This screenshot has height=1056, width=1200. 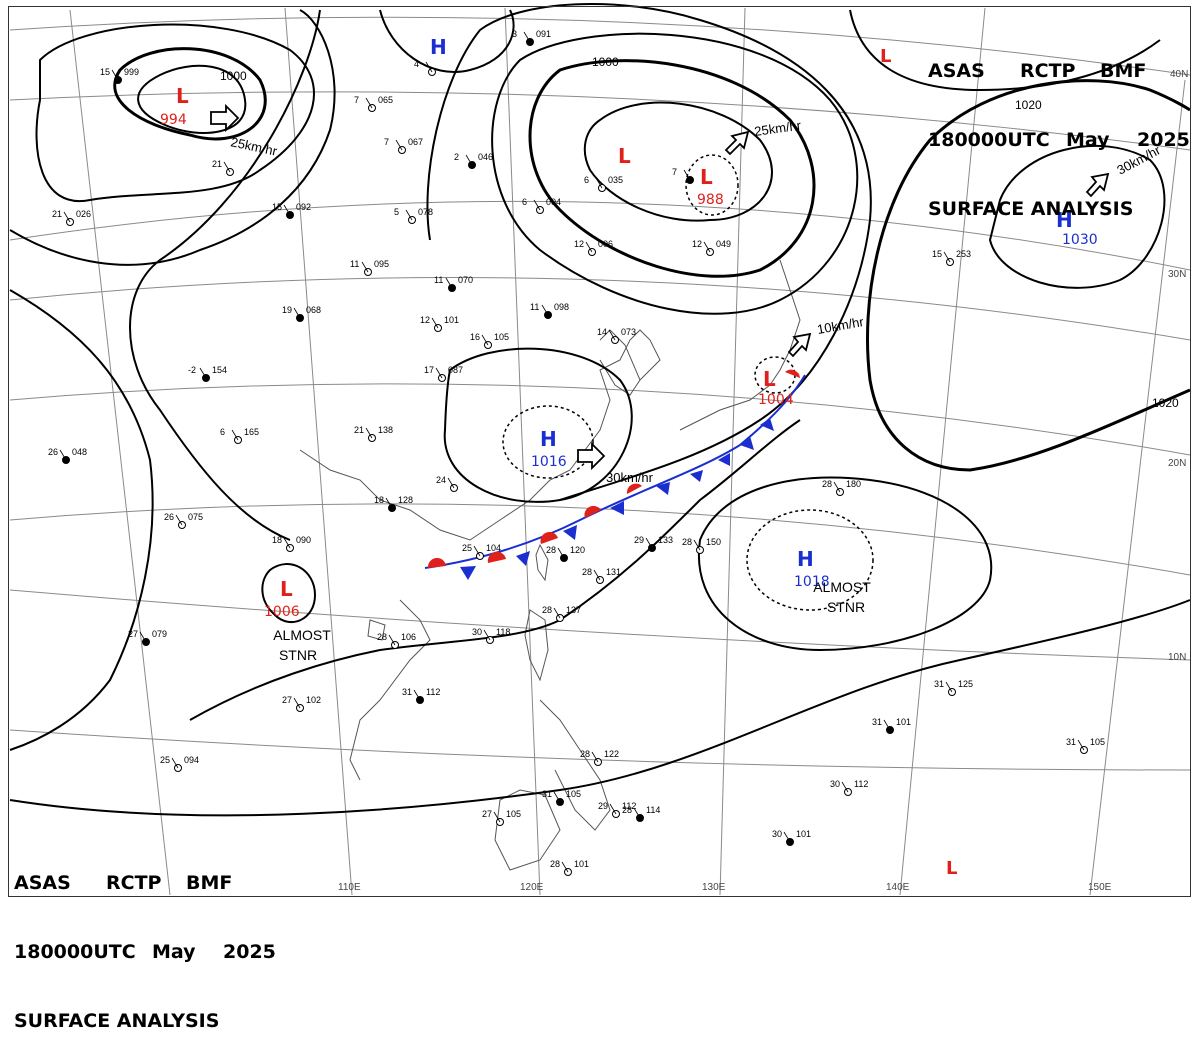 I want to click on station-pressure: 067, so click(x=415, y=142).